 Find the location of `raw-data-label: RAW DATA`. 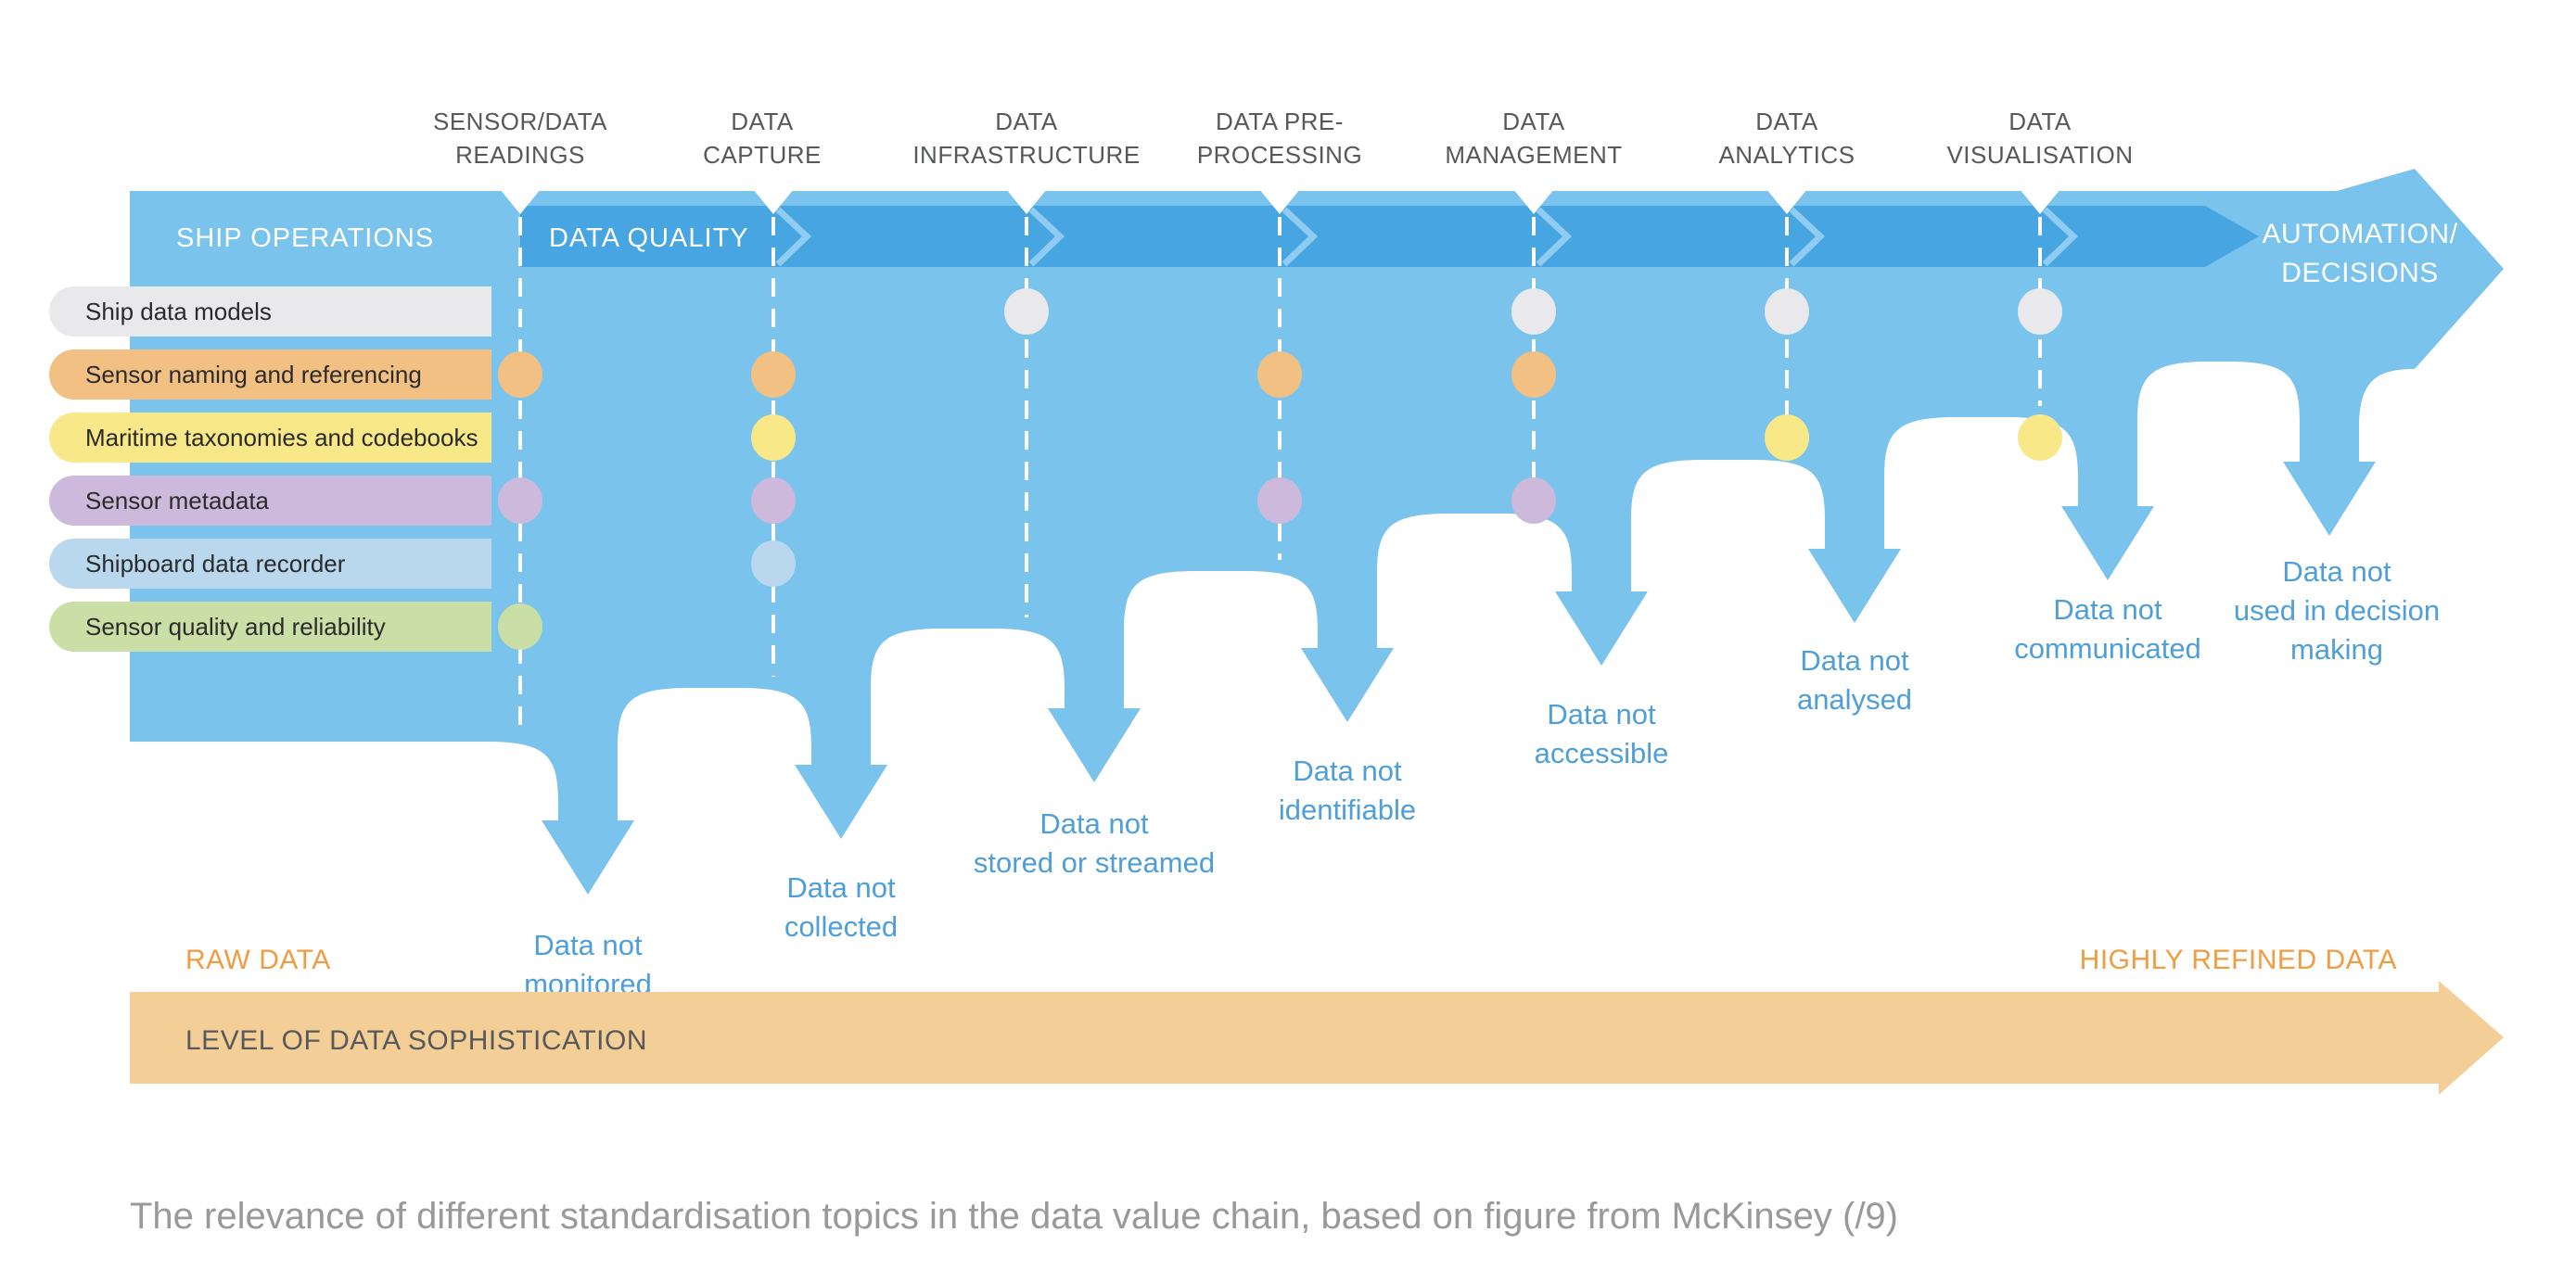

raw-data-label: RAW DATA is located at coordinates (258, 960).